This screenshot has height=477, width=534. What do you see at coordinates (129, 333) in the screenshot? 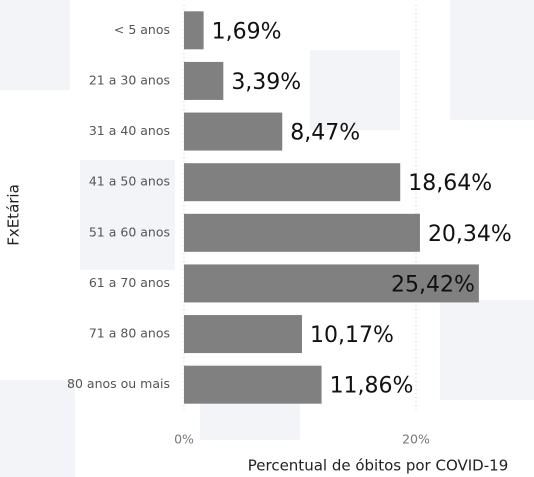
I see `y-tick-label: 71 a 80 anos` at bounding box center [129, 333].